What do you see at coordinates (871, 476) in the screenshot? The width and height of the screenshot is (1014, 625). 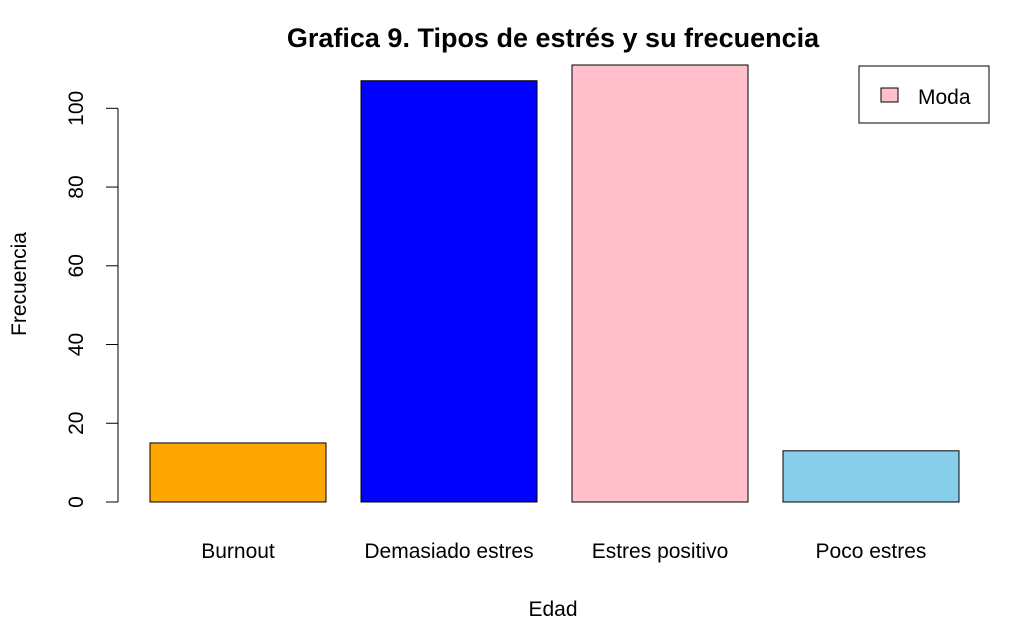 I see `bar-poco-estres` at bounding box center [871, 476].